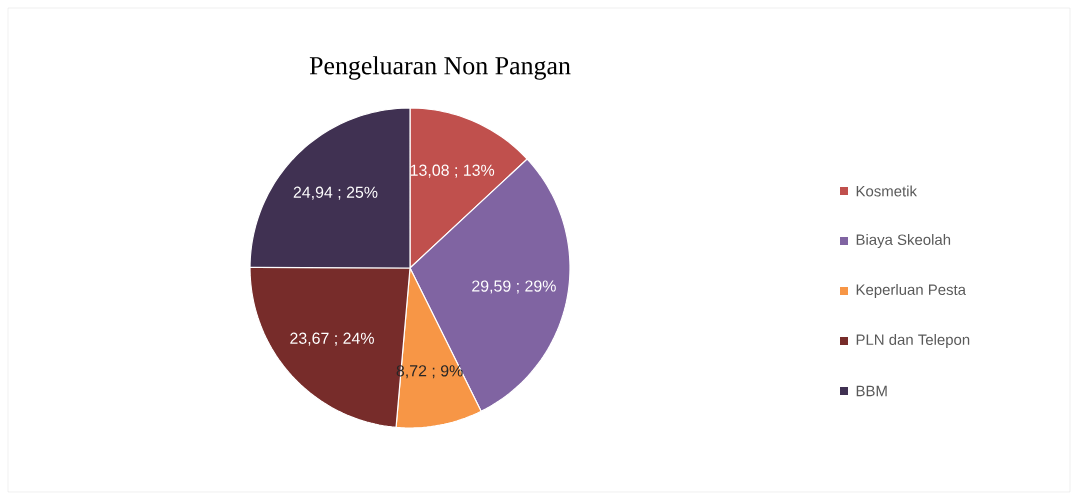 This screenshot has height=498, width=1078. Describe the element at coordinates (335, 193) in the screenshot. I see `data-label: 24,94 ; 25%` at that location.